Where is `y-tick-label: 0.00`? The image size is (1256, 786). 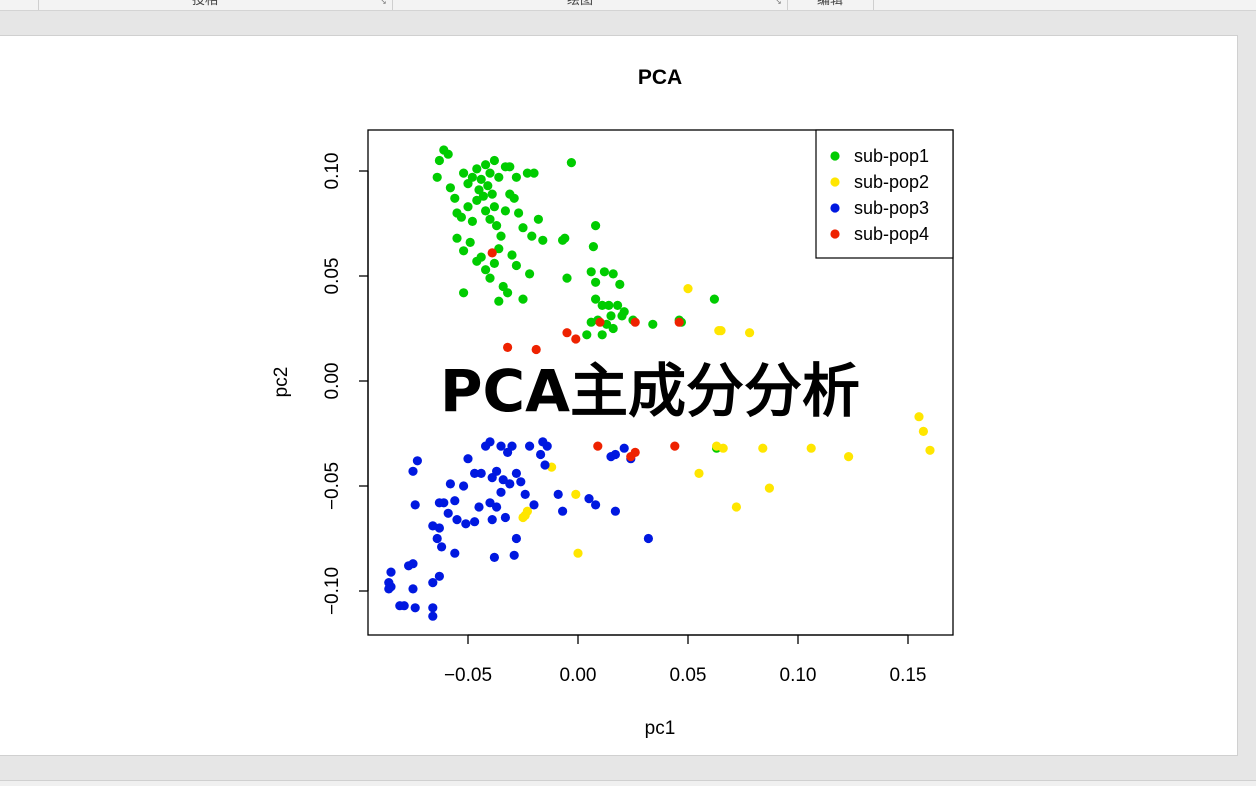 y-tick-label: 0.00 is located at coordinates (332, 381).